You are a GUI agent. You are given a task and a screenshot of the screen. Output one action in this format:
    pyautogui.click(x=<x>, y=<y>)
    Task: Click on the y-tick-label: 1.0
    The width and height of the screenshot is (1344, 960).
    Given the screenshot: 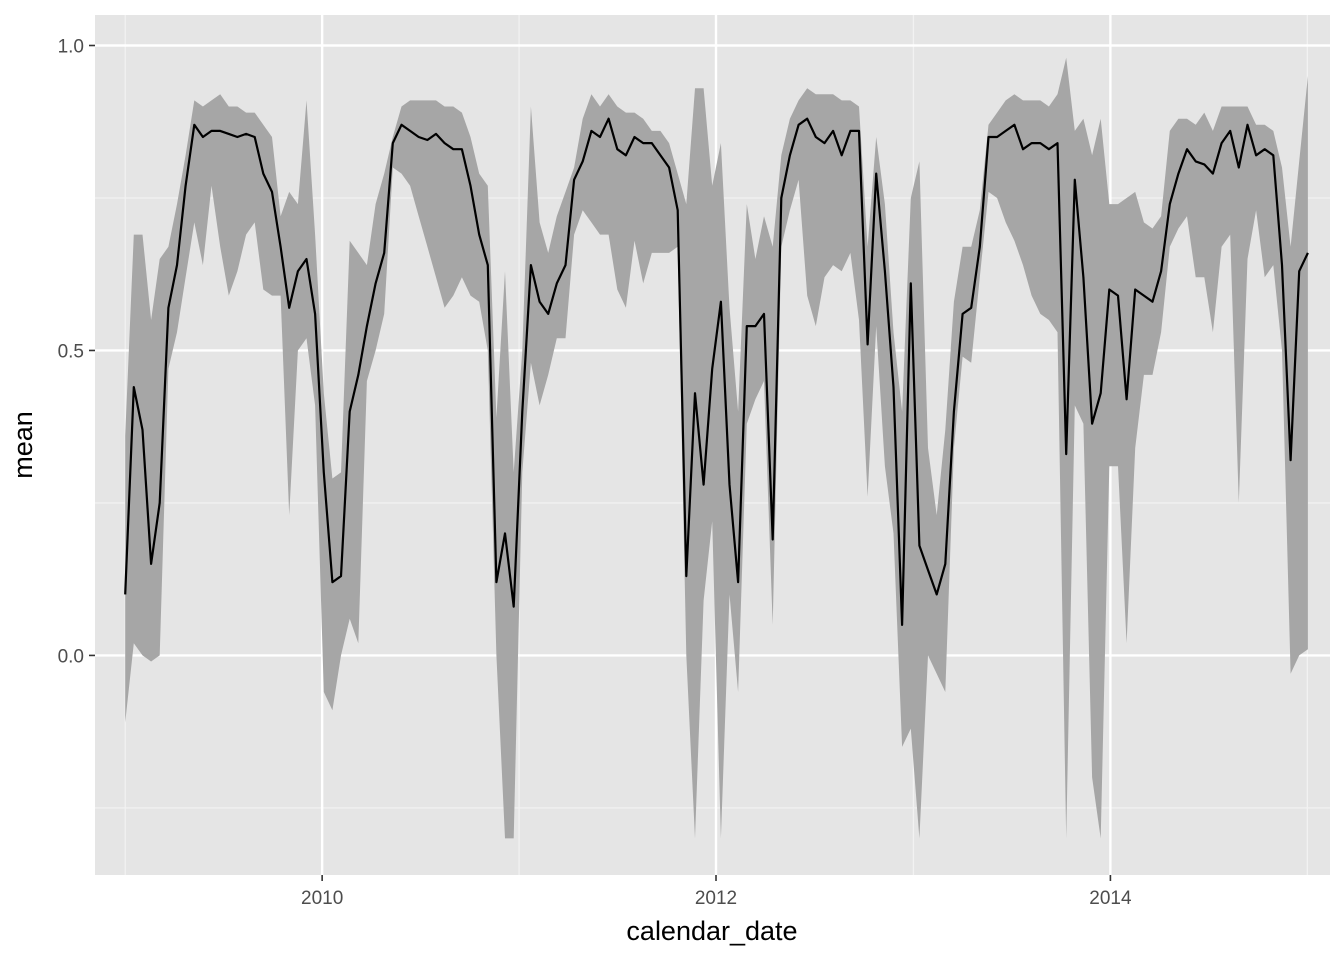 What is the action you would take?
    pyautogui.click(x=71, y=46)
    